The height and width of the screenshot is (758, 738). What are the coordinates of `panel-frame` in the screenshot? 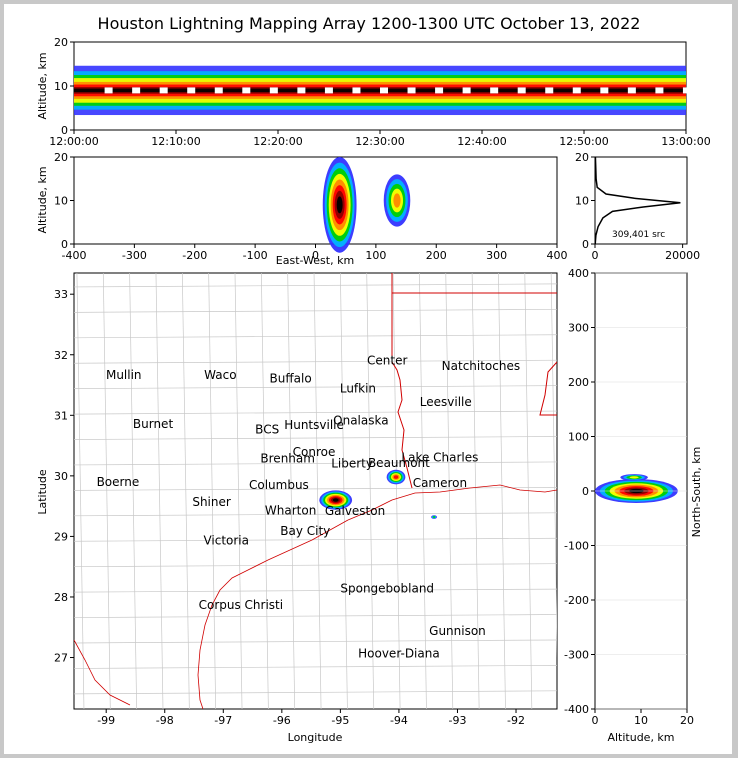 It's located at (641, 200).